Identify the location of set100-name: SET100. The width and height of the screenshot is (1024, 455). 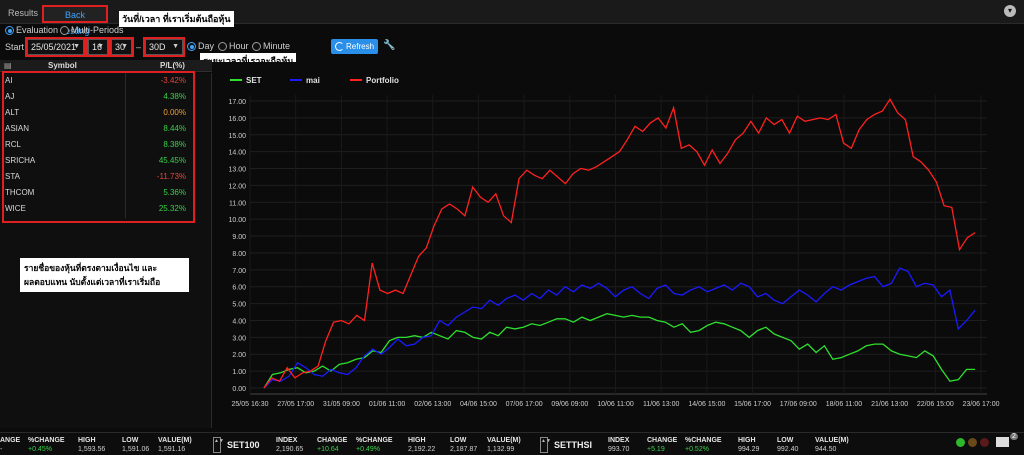
(243, 445).